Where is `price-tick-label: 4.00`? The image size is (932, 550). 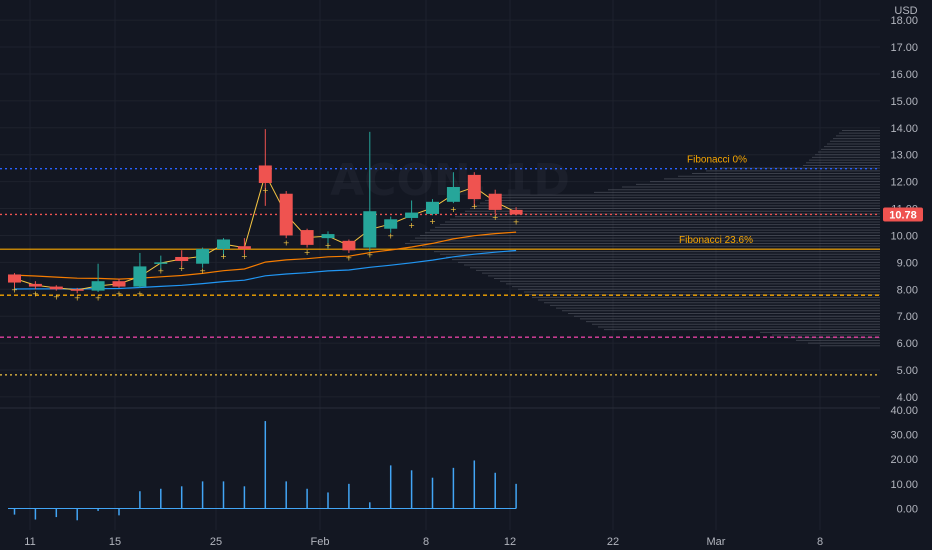 price-tick-label: 4.00 is located at coordinates (907, 398).